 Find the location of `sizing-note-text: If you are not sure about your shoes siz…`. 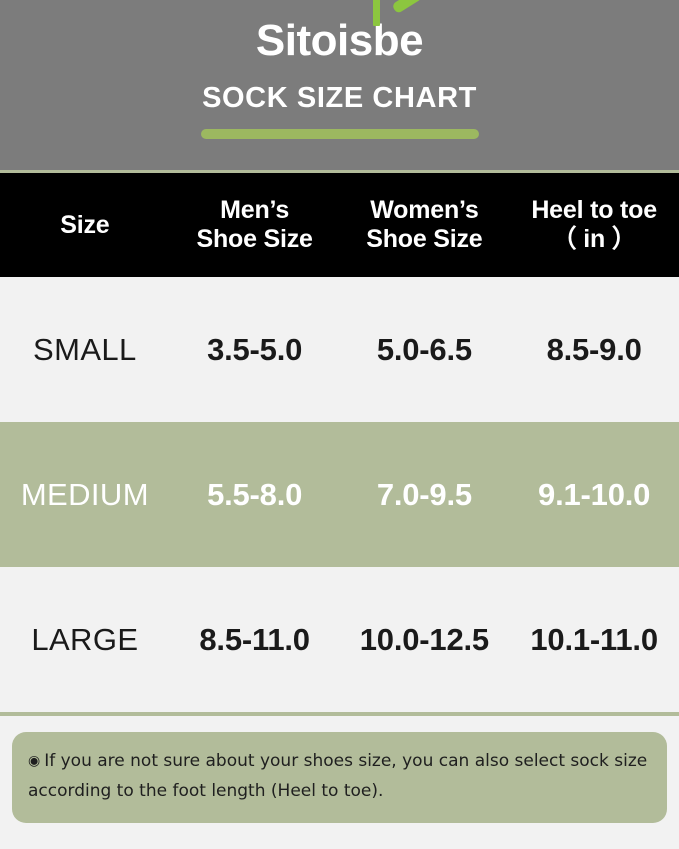

sizing-note-text: If you are not sure about your shoes siz… is located at coordinates (338, 776).